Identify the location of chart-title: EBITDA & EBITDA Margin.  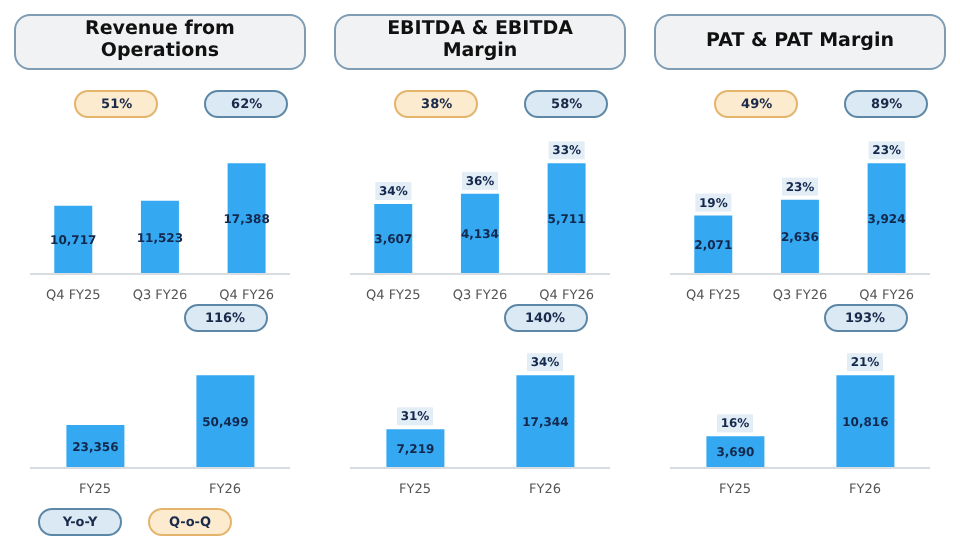
(480, 41).